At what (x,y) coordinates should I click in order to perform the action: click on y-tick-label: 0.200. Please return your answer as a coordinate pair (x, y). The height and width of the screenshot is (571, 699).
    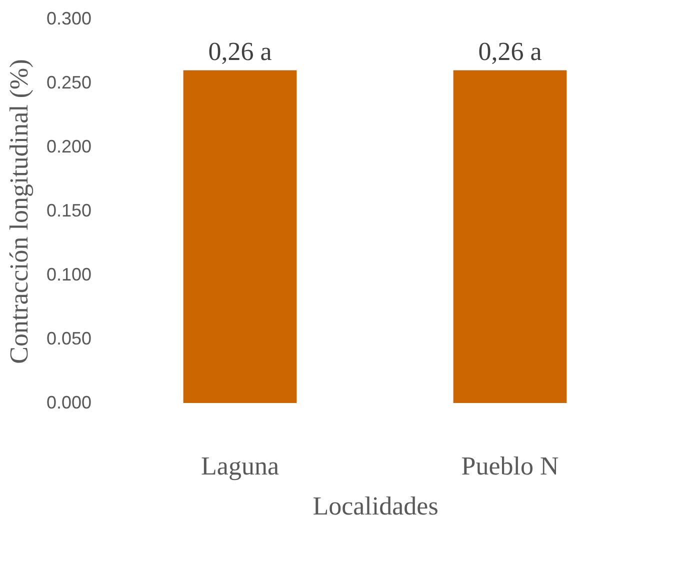
    Looking at the image, I should click on (69, 146).